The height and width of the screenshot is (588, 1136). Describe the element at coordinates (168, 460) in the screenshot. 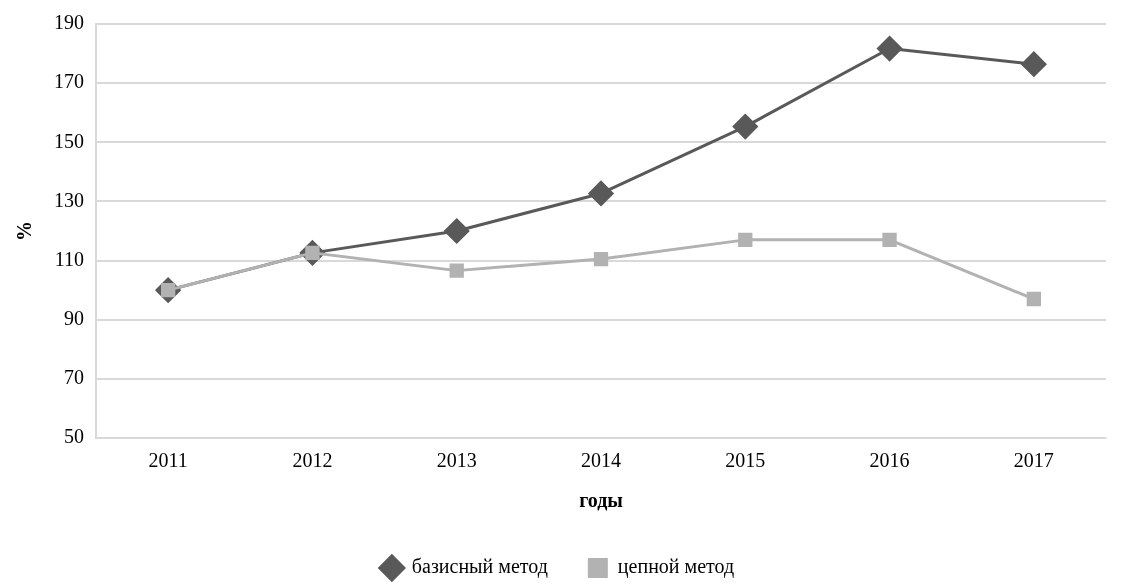

I see `x-tick-label: 2011` at that location.